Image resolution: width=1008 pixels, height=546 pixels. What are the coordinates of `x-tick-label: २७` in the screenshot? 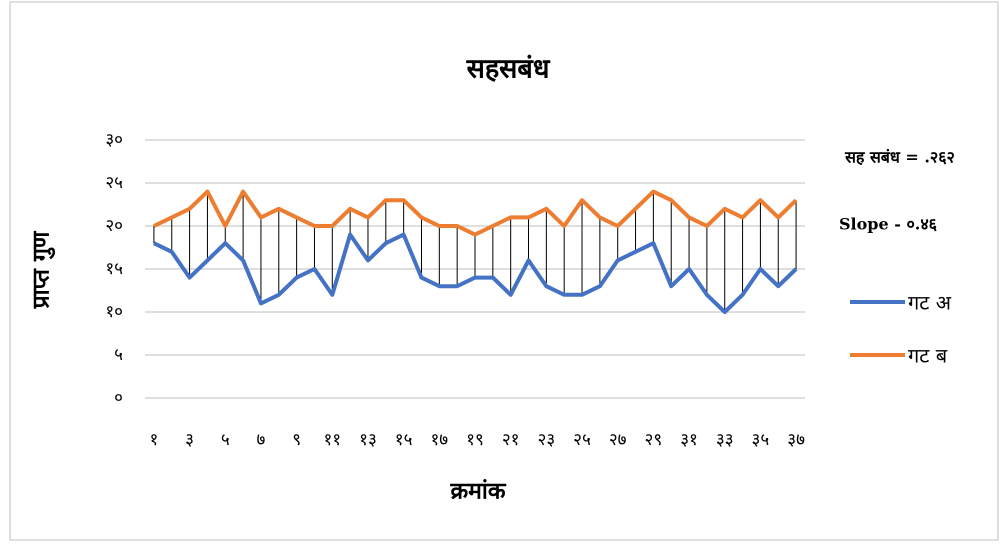 It's located at (618, 440).